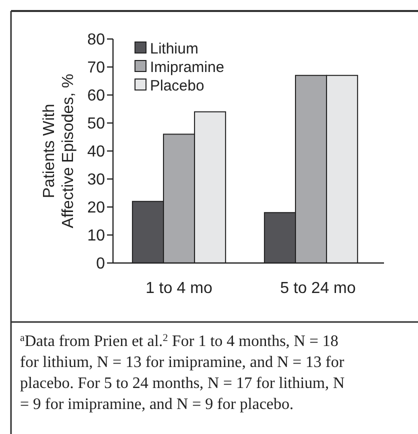 This screenshot has width=418, height=434. What do you see at coordinates (59, 151) in the screenshot?
I see `y-axis-title: Patients With Affective Episodes, %` at bounding box center [59, 151].